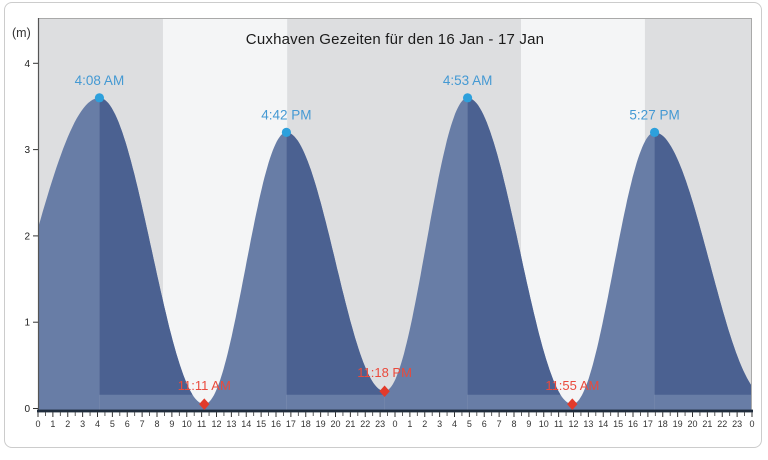 This screenshot has height=460, width=768. Describe the element at coordinates (468, 80) in the screenshot. I see `high-tide-time-label: 4:53 AM` at that location.